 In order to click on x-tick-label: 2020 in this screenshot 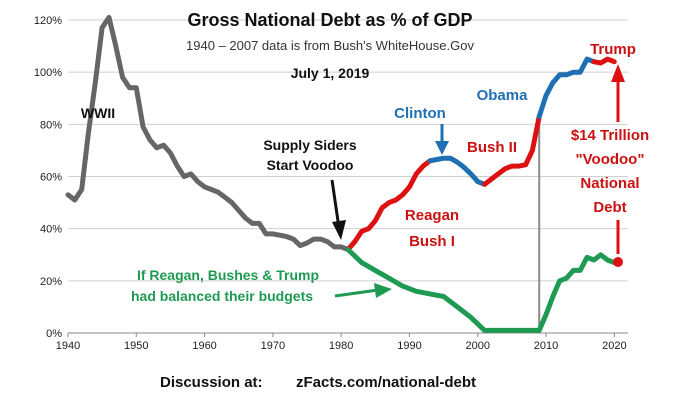, I will do `click(614, 346)`.